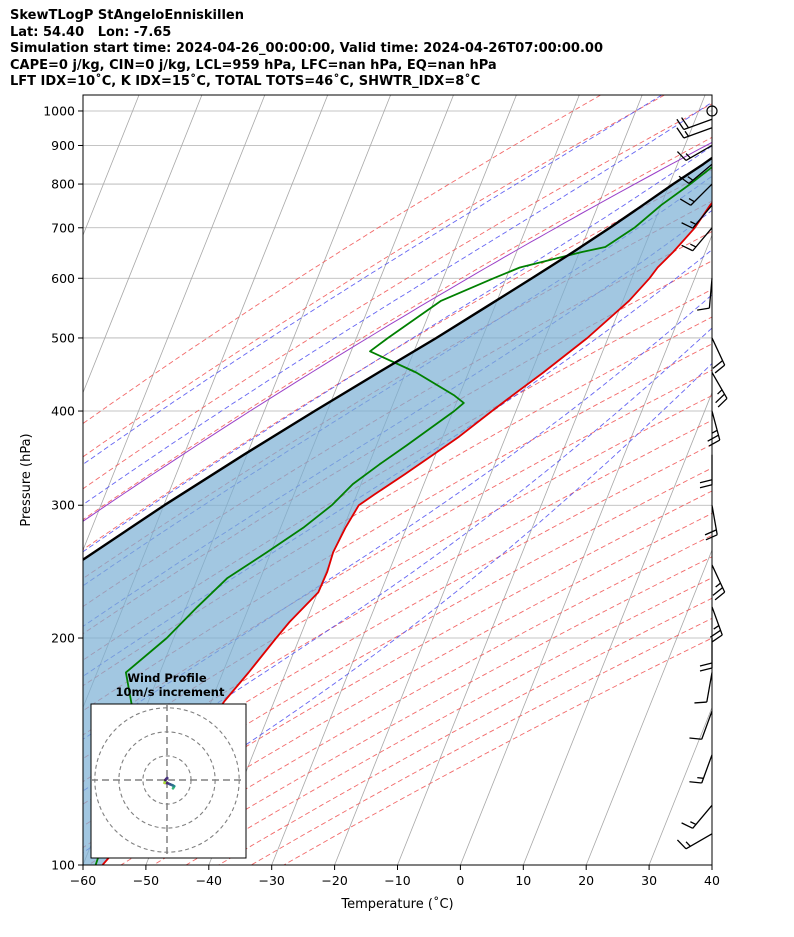  What do you see at coordinates (59, 110) in the screenshot?
I see `y-tick-label: 1000` at bounding box center [59, 110].